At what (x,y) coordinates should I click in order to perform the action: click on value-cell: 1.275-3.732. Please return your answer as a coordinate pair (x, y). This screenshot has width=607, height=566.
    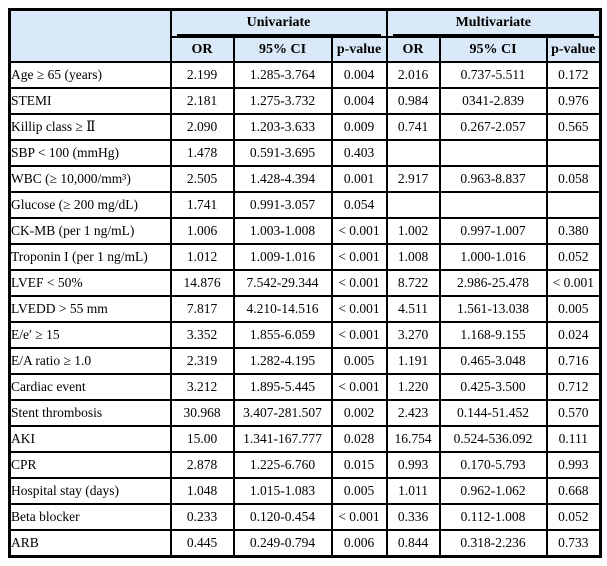
    Looking at the image, I should click on (282, 101).